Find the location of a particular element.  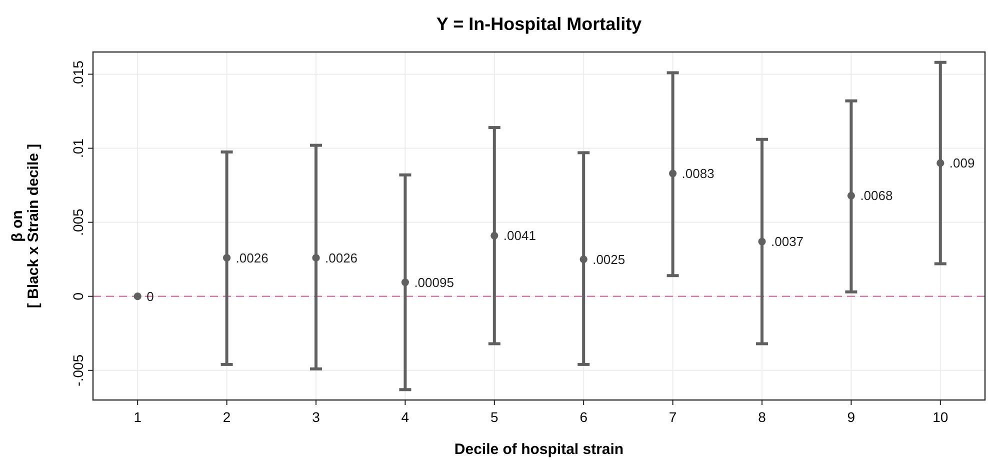

x-tick-label: 8 is located at coordinates (762, 417).